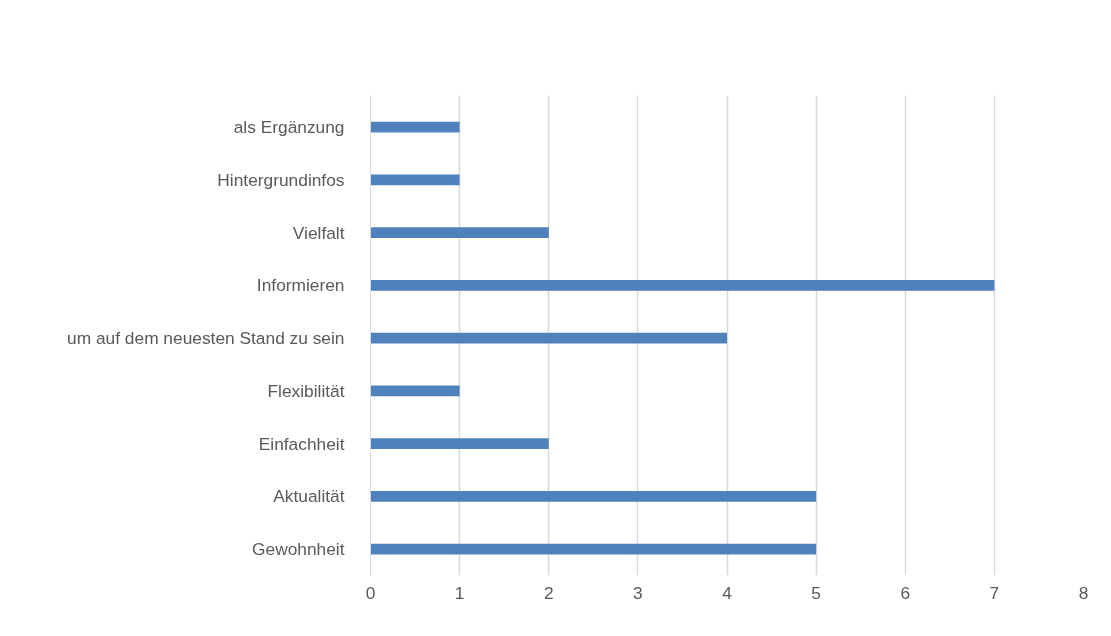  Describe the element at coordinates (318, 232) in the screenshot. I see `y-tick-label: Vielfalt` at that location.